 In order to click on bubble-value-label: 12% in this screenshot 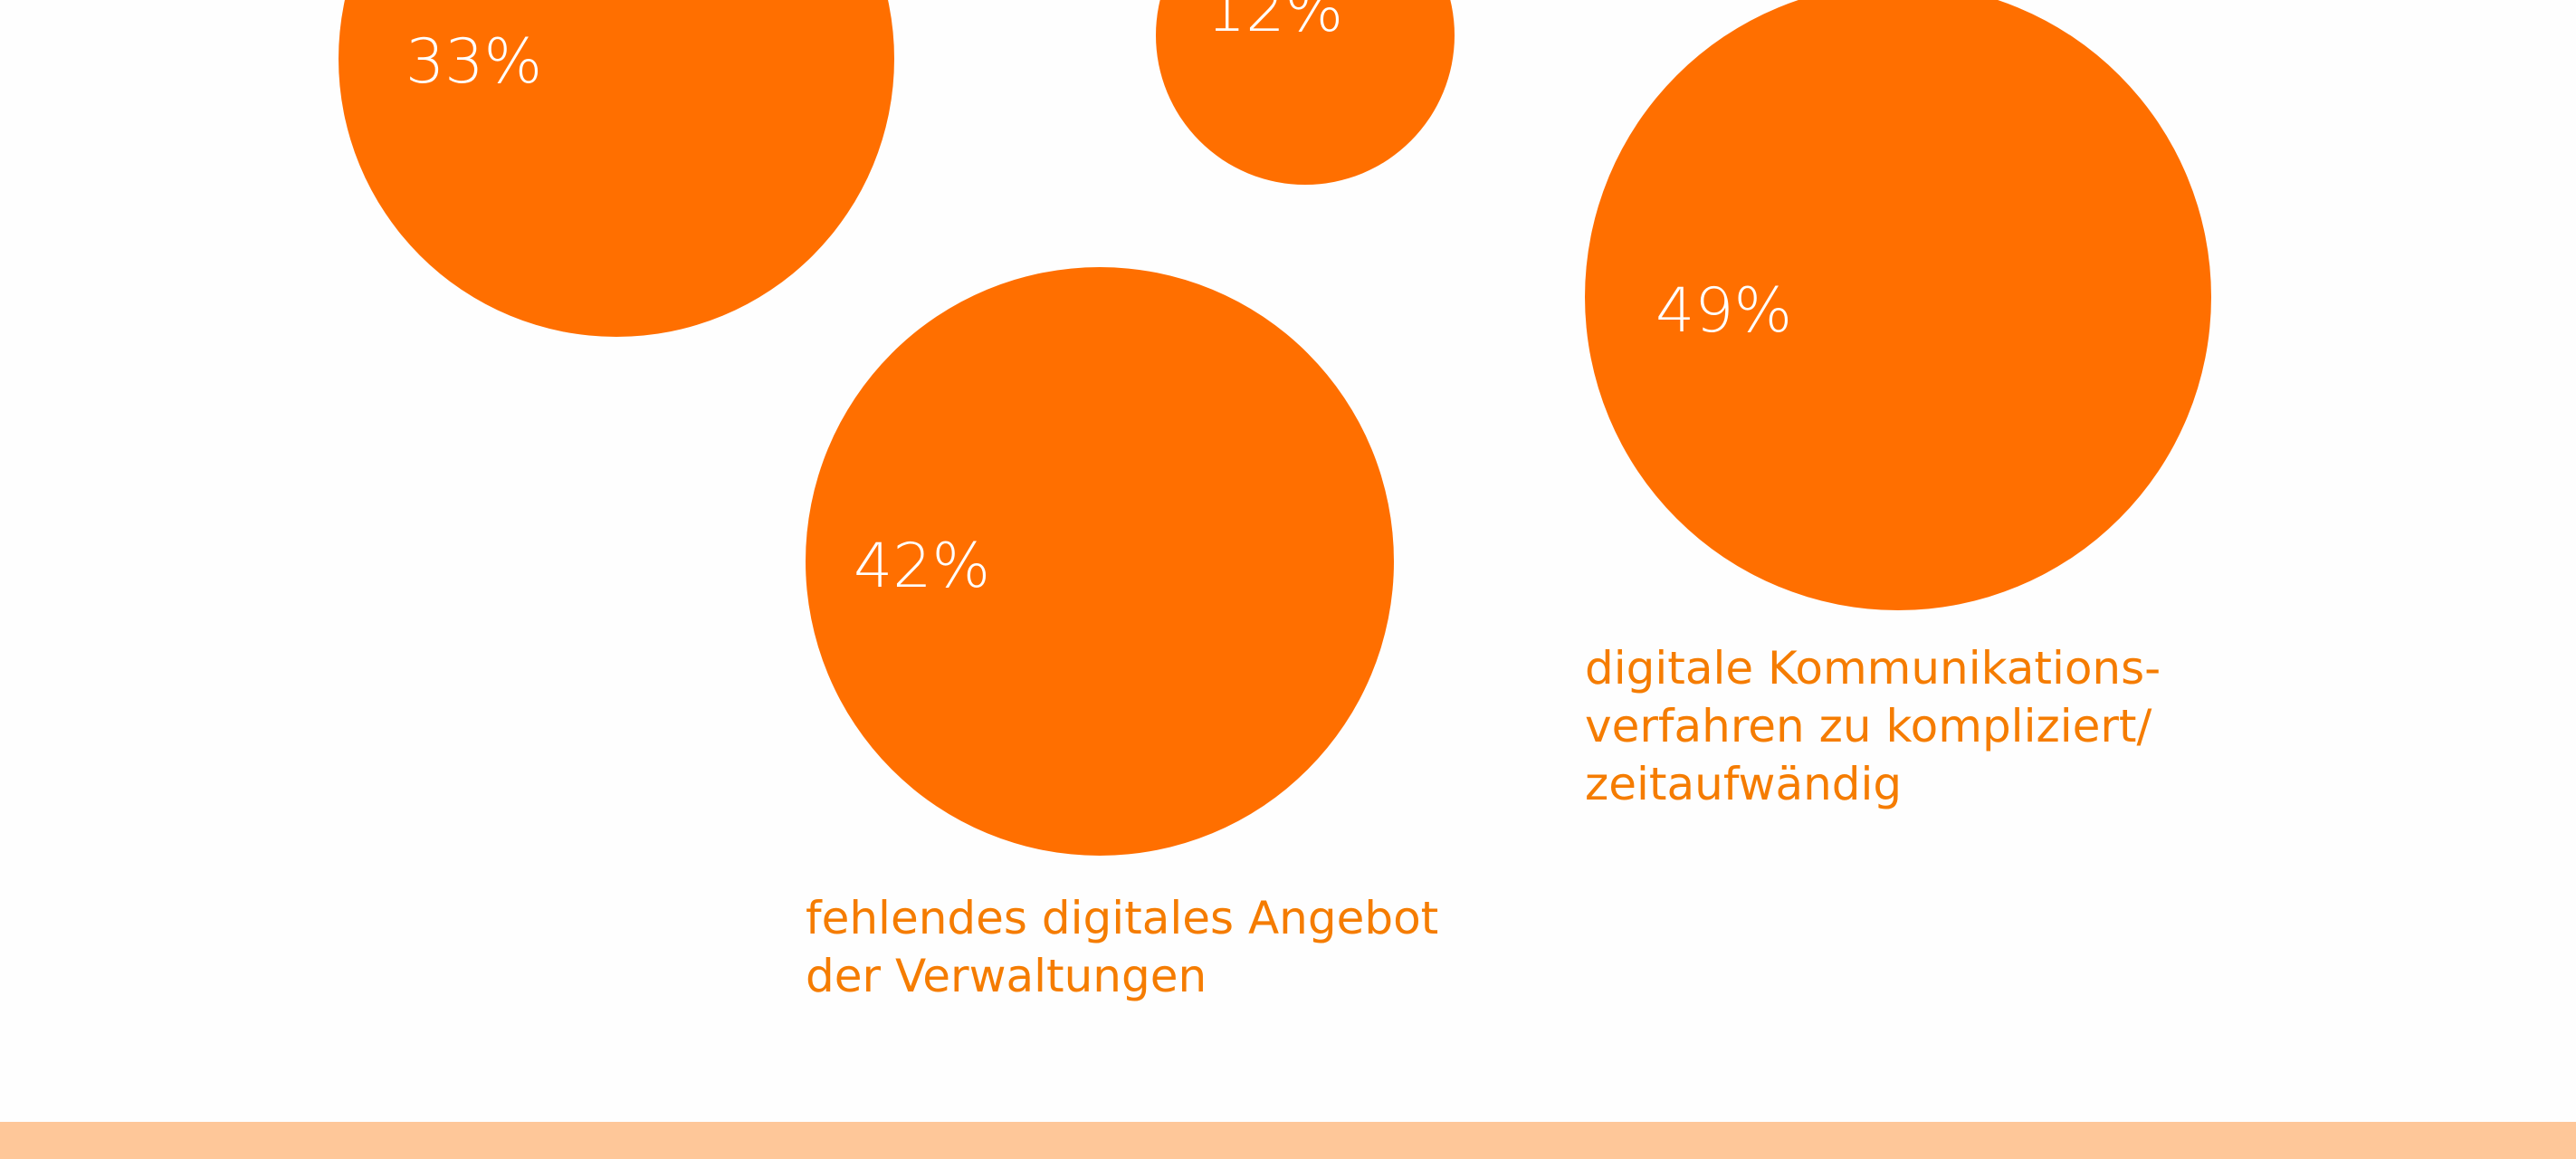, I will do `click(1275, 23)`.